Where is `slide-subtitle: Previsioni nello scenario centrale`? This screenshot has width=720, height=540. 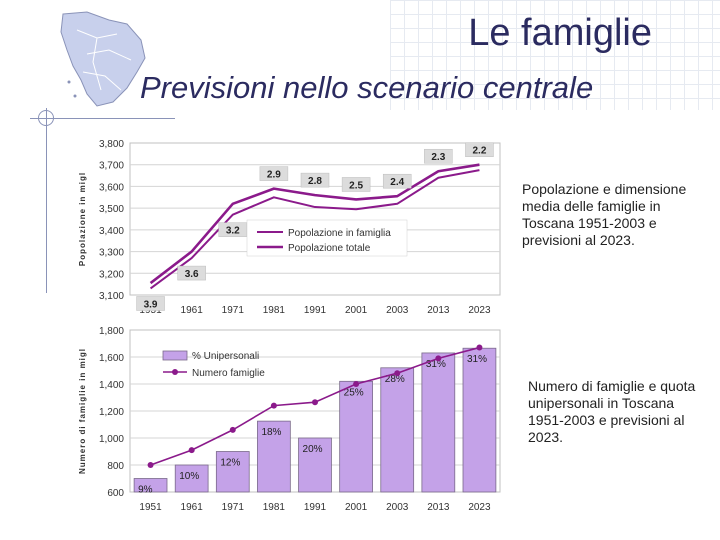 slide-subtitle: Previsioni nello scenario centrale is located at coordinates (367, 87).